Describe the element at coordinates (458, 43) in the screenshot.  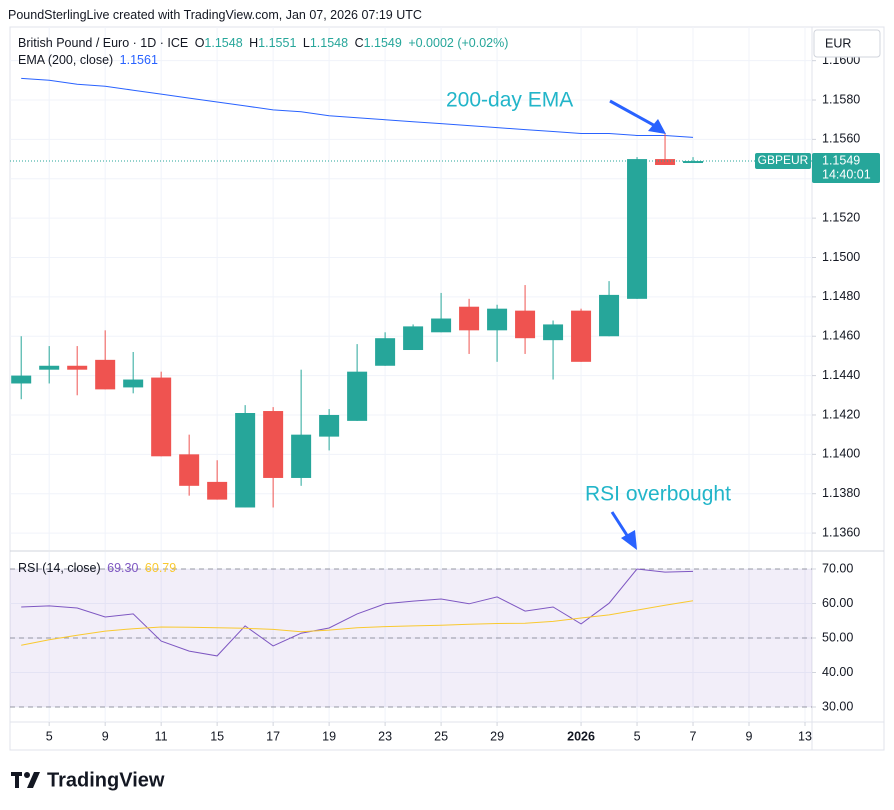
I see `change: +0.0002 (+0.02%)` at that location.